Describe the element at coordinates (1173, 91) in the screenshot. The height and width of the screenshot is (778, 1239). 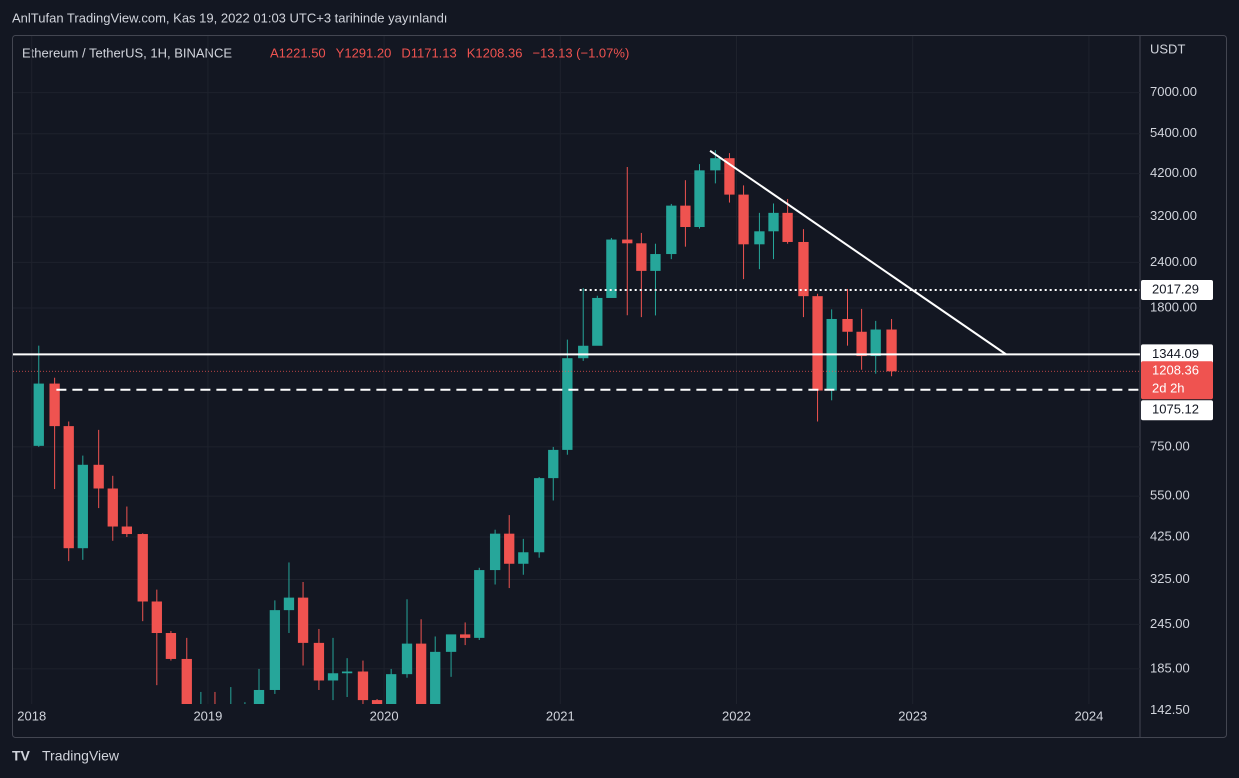
I see `y-tick-label: 7000.00` at that location.